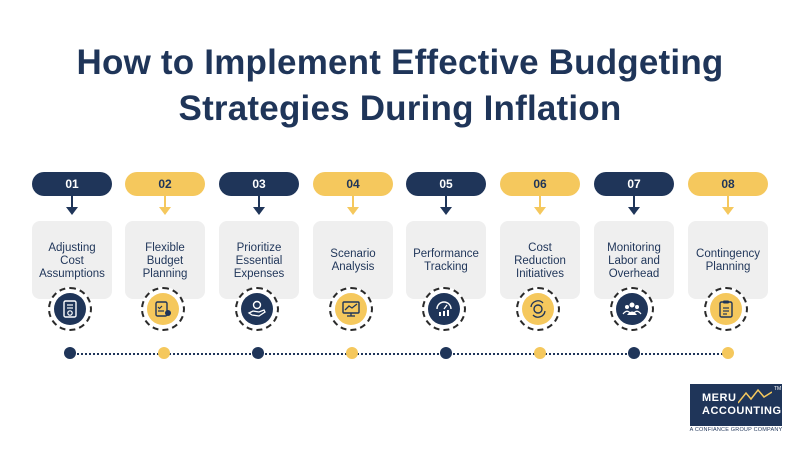 The width and height of the screenshot is (800, 450). I want to click on timeline-line, so click(400, 354).